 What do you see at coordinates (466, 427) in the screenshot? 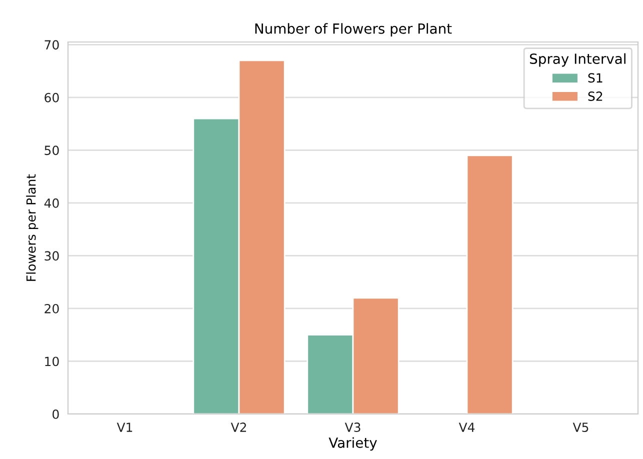
I see `x-tick-label: V4` at bounding box center [466, 427].